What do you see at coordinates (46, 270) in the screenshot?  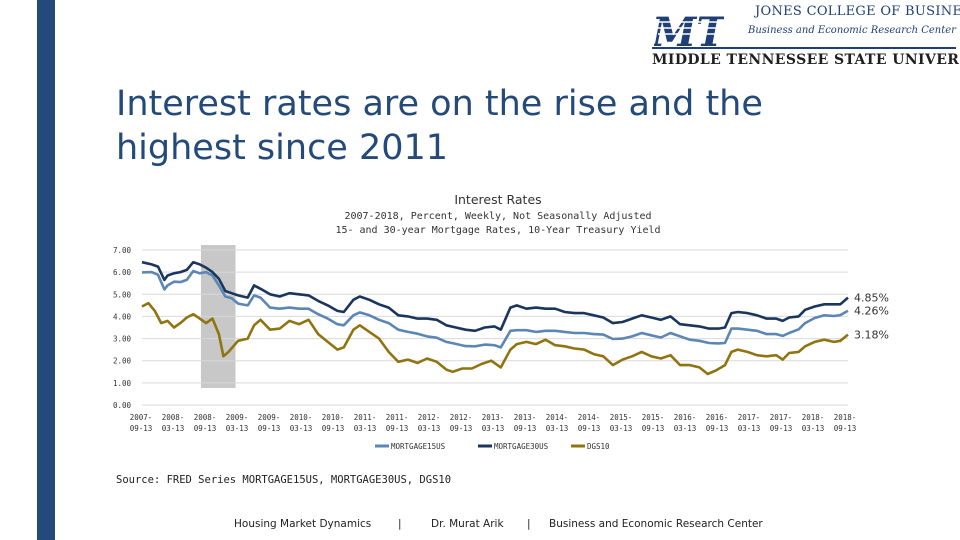 I see `sidebar-accent-bar` at bounding box center [46, 270].